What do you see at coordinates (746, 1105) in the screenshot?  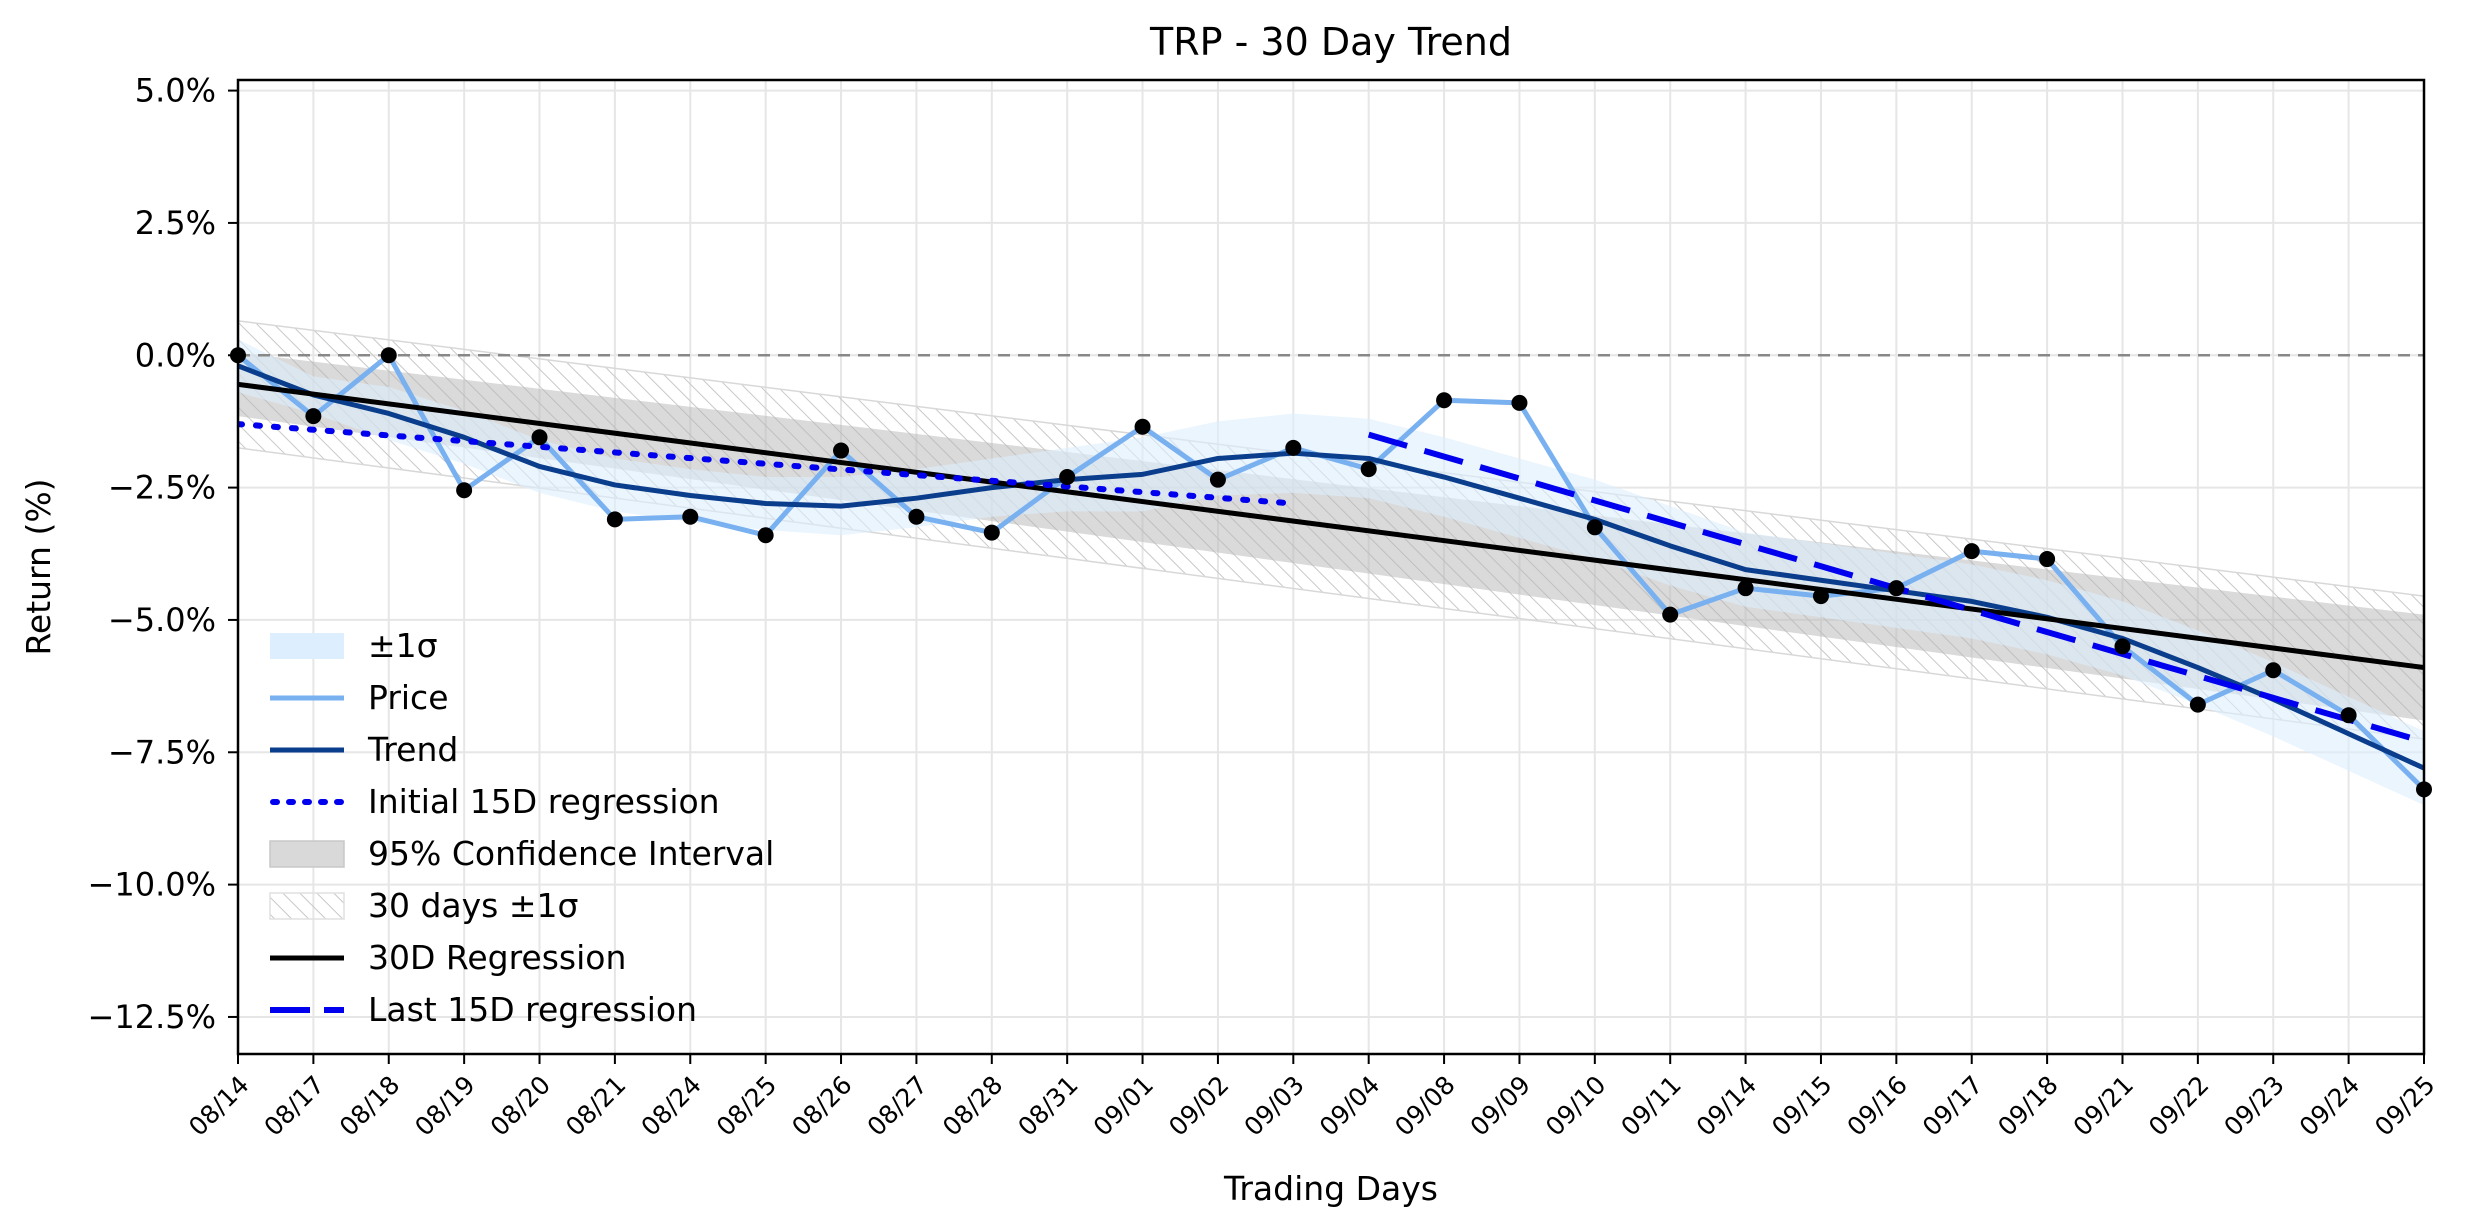 I see `x-tick-label: 08/25` at bounding box center [746, 1105].